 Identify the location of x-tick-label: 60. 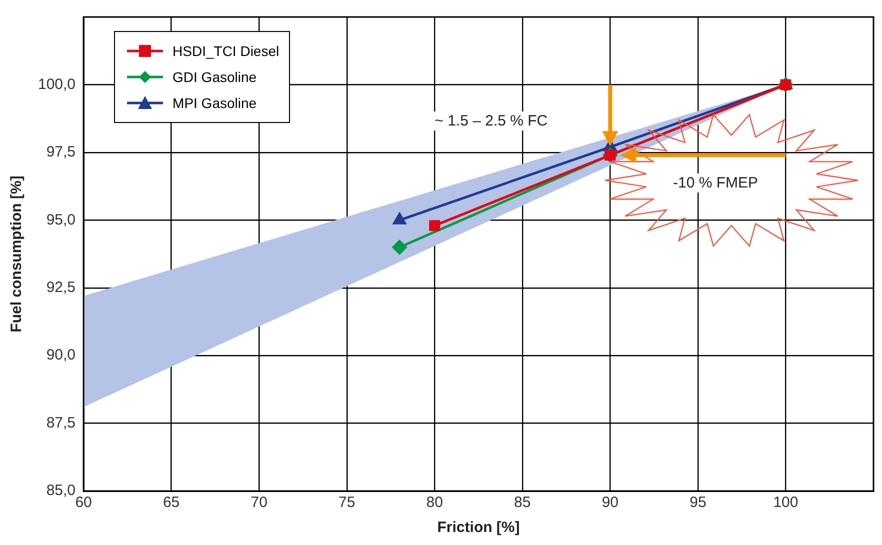
(83, 503).